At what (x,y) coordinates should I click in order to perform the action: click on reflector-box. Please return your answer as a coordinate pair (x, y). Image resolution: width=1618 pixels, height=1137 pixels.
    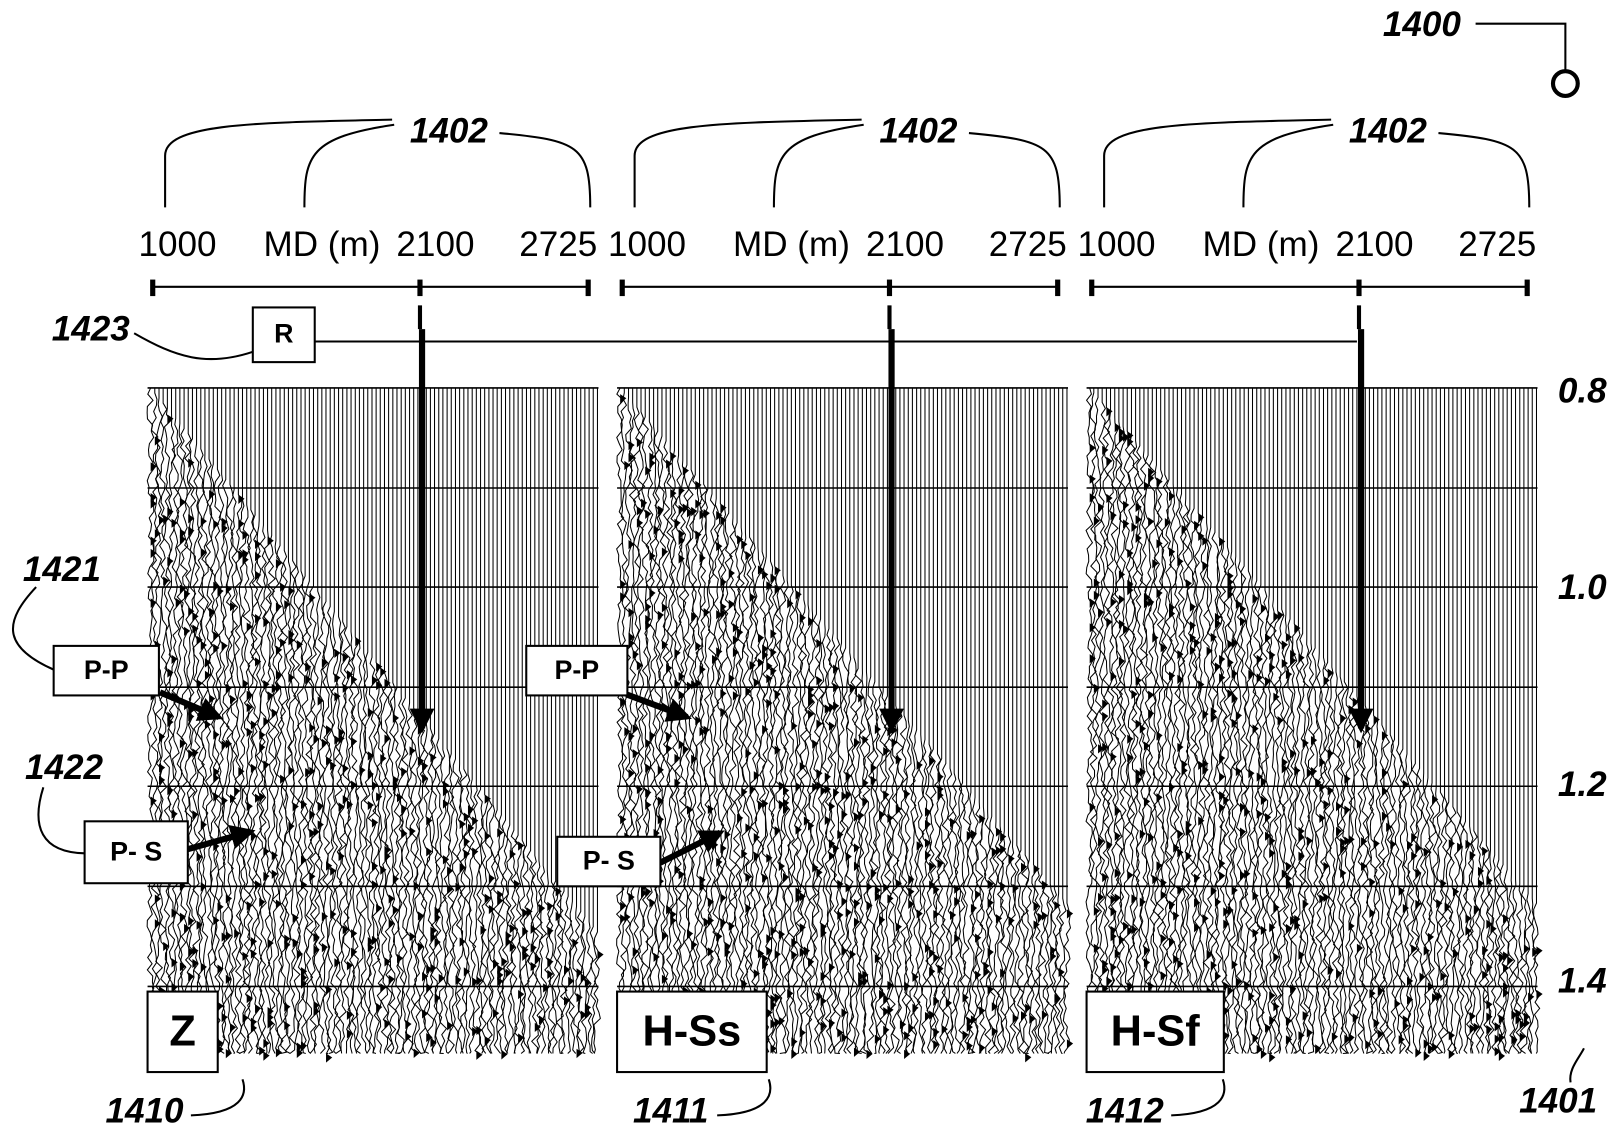
    Looking at the image, I should click on (283, 335).